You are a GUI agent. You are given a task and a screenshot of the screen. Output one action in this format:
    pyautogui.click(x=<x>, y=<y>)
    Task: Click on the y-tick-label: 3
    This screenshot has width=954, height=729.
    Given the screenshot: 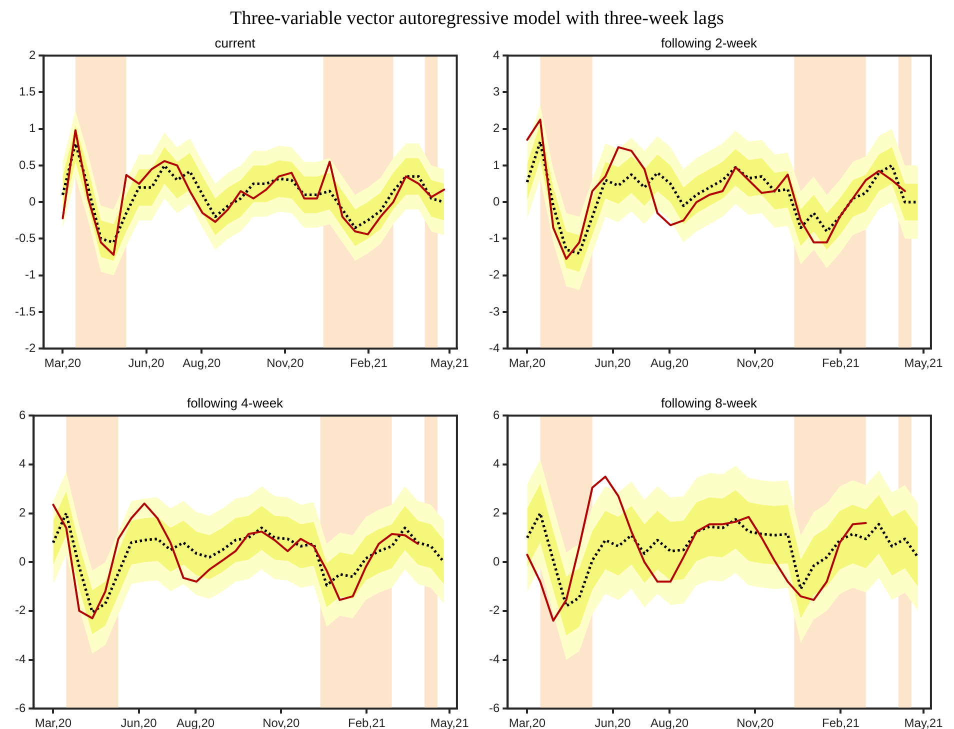 What is the action you would take?
    pyautogui.click(x=496, y=91)
    